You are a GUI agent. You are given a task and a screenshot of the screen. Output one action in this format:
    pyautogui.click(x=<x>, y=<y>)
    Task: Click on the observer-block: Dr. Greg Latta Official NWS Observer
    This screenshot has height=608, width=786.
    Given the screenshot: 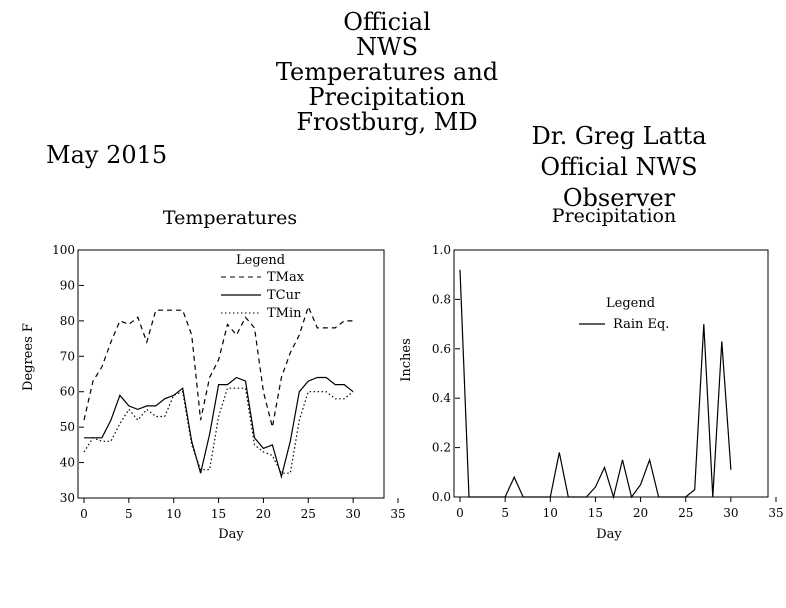 What is the action you would take?
    pyautogui.click(x=619, y=167)
    